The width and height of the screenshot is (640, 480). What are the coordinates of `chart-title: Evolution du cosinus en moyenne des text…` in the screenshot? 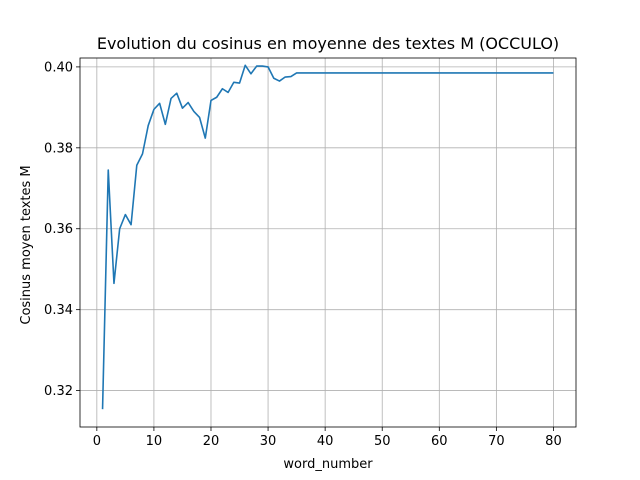 It's located at (328, 43).